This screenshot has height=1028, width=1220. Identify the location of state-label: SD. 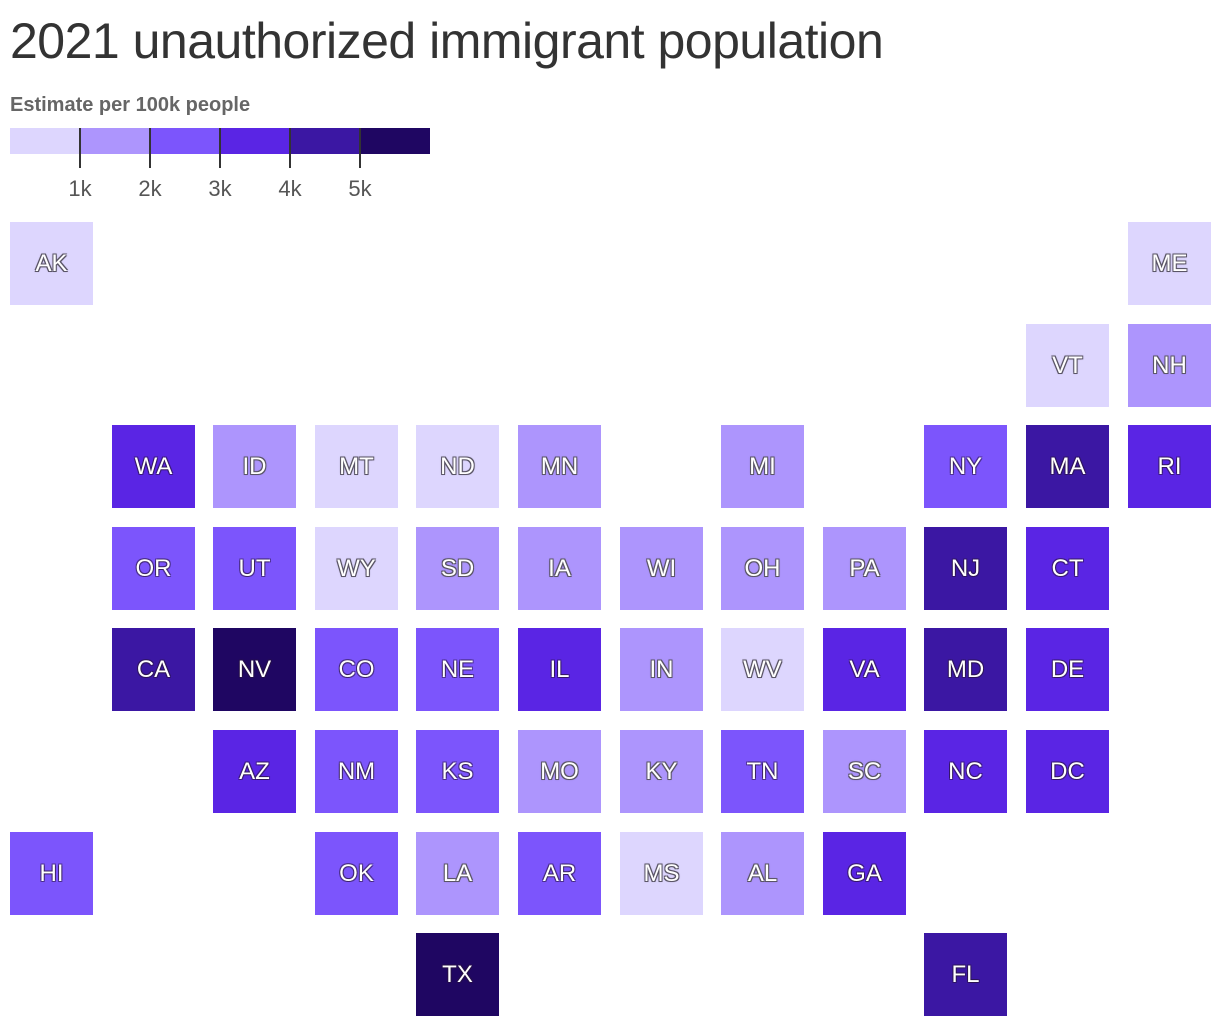
(457, 568).